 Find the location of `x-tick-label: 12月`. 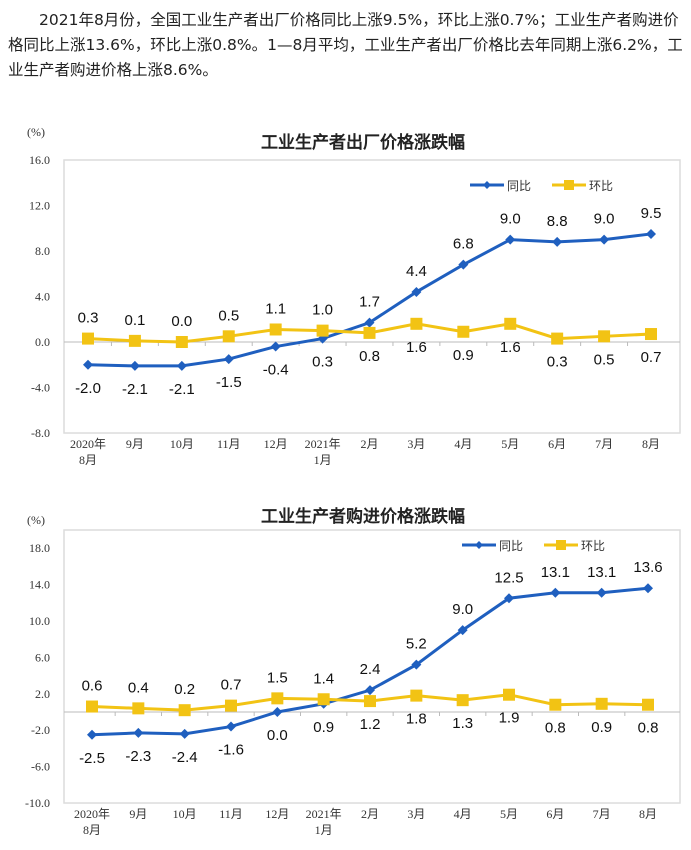

x-tick-label: 12月 is located at coordinates (276, 444).